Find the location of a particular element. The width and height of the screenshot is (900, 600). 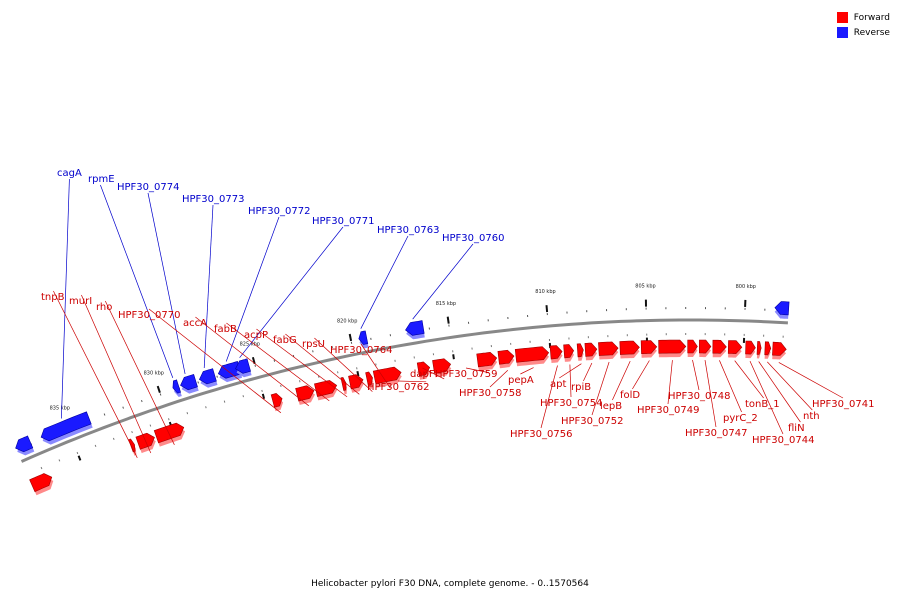

fold-gene is located at coordinates (649, 347).